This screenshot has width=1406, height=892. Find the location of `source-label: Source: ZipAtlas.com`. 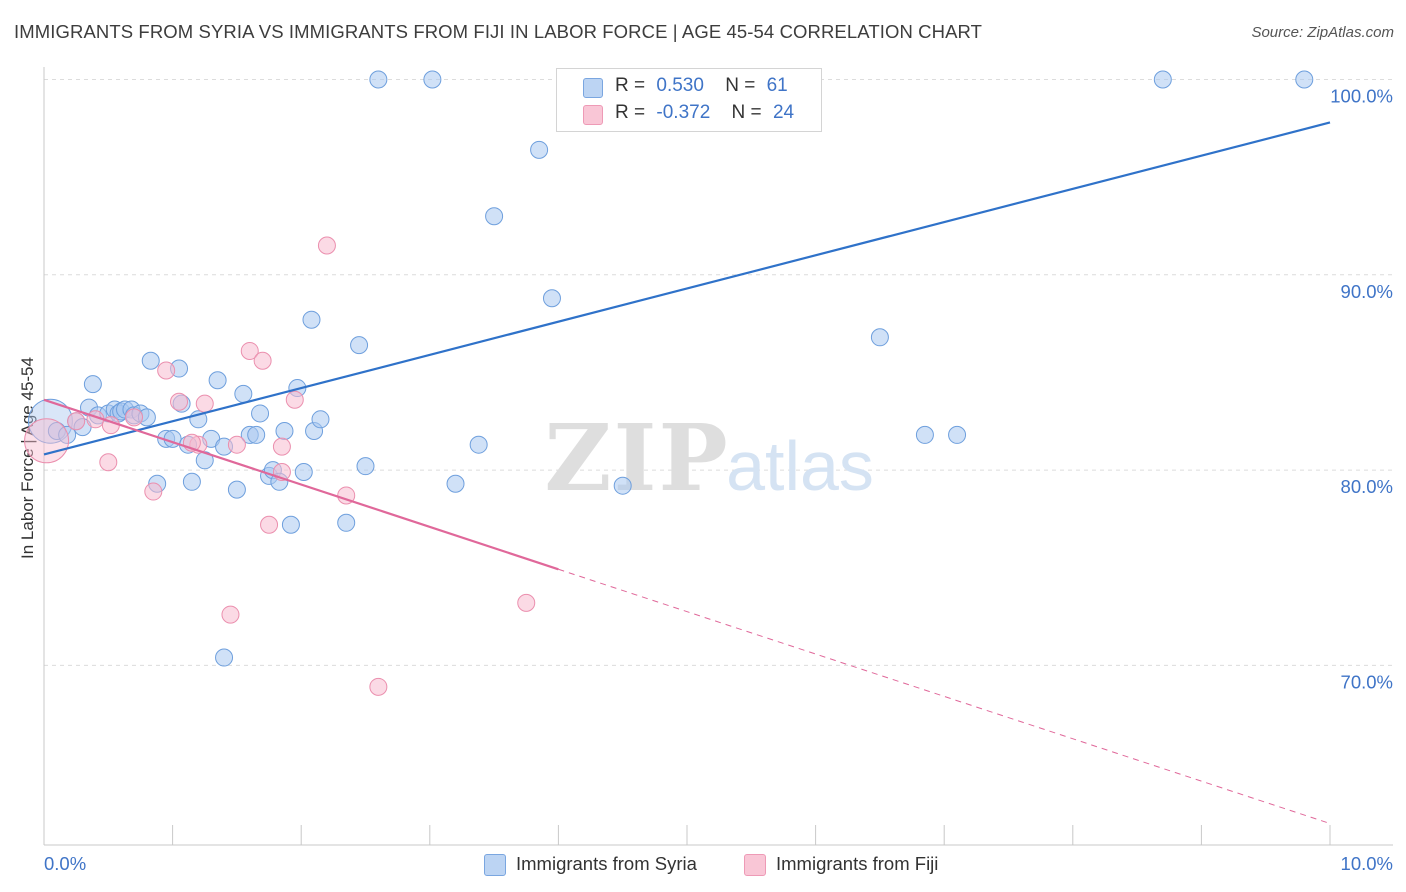

source-label: Source: ZipAtlas.com is located at coordinates (1322, 32).